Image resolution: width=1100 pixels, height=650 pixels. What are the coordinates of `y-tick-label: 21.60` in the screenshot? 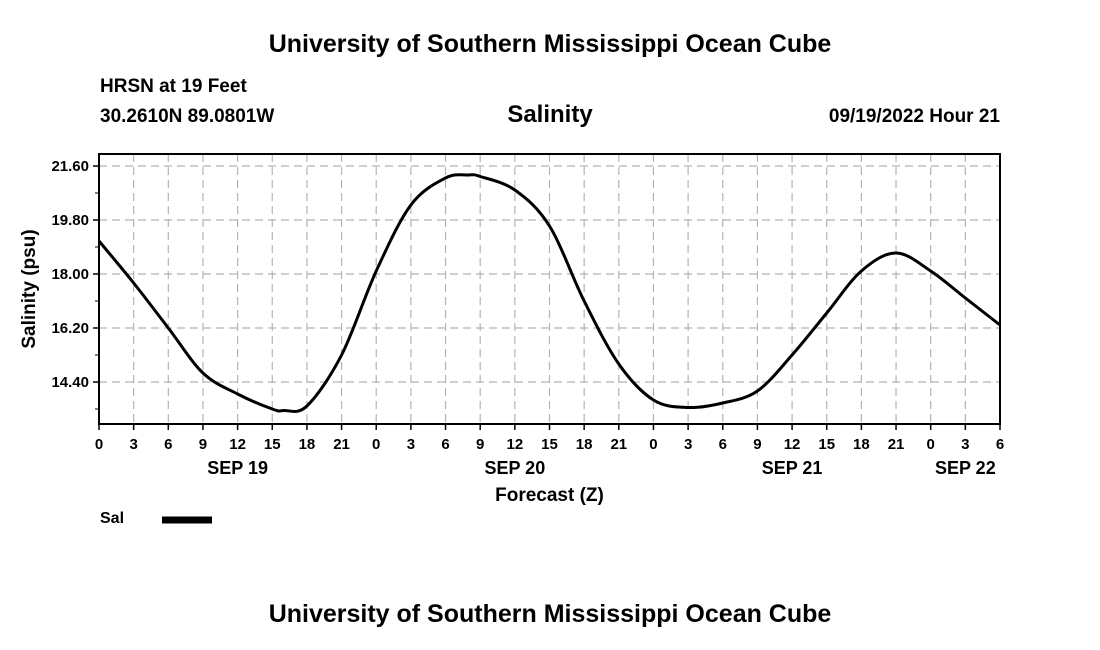 It's located at (70, 166).